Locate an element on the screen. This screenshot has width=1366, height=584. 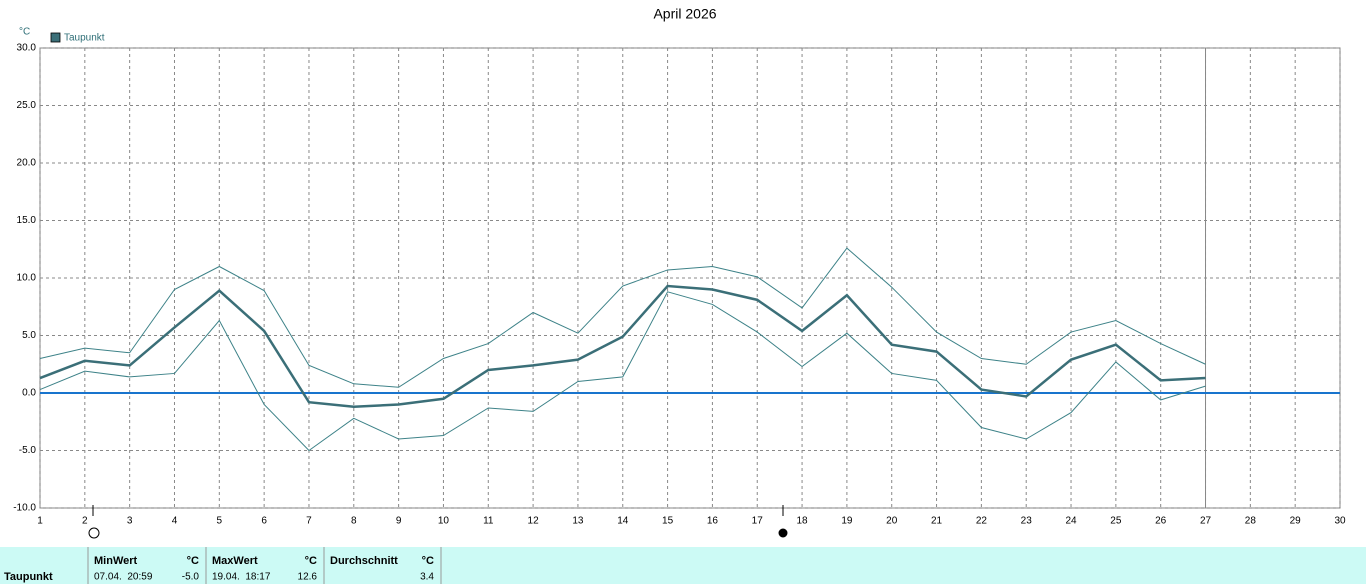
x-tick-label: 4 is located at coordinates (175, 521).